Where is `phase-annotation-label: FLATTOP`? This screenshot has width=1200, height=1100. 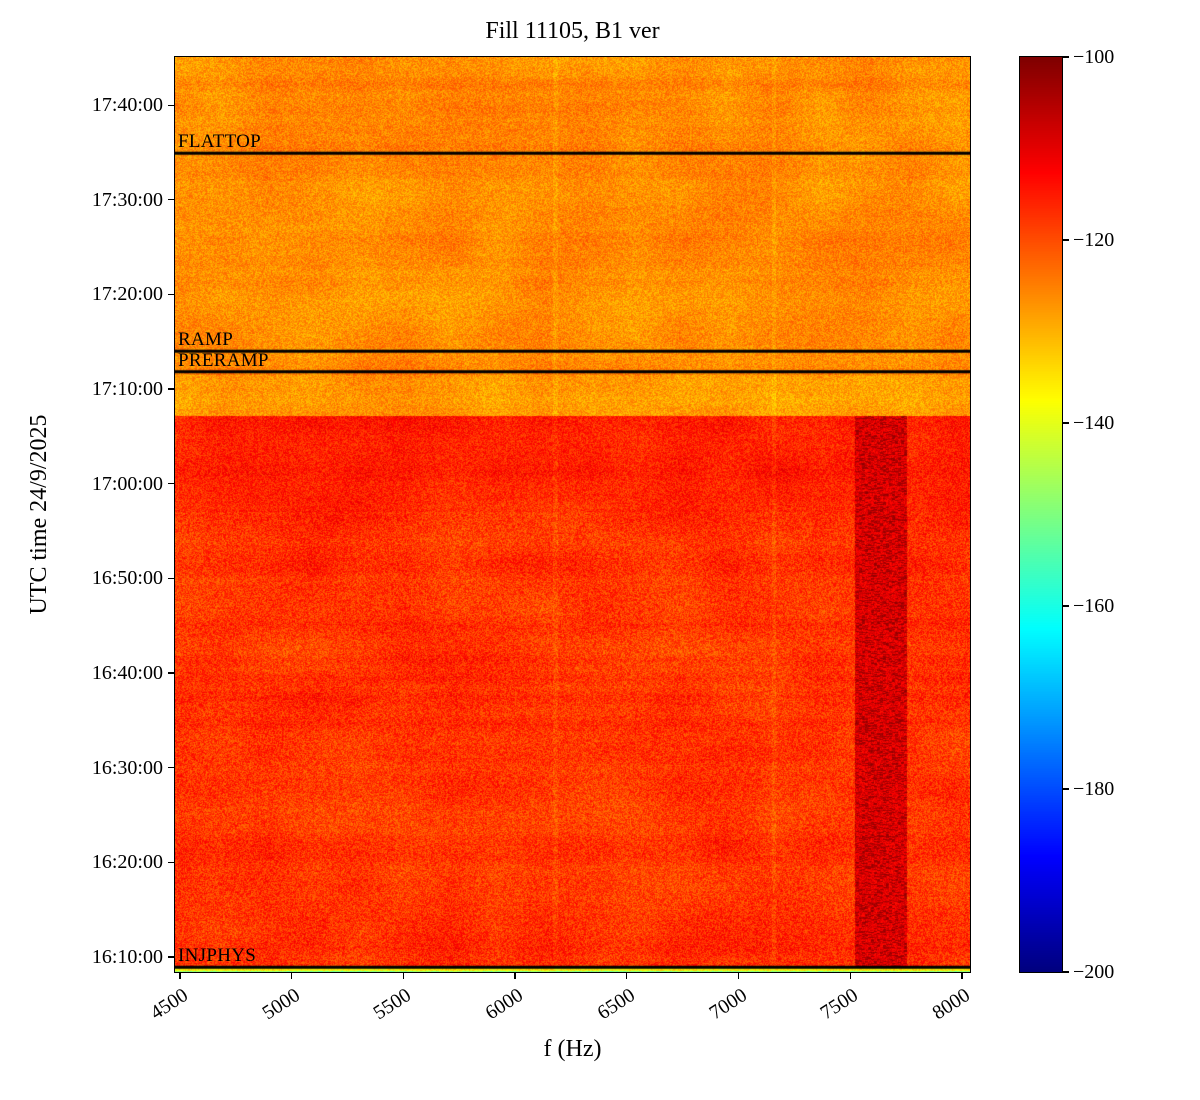 phase-annotation-label: FLATTOP is located at coordinates (220, 142).